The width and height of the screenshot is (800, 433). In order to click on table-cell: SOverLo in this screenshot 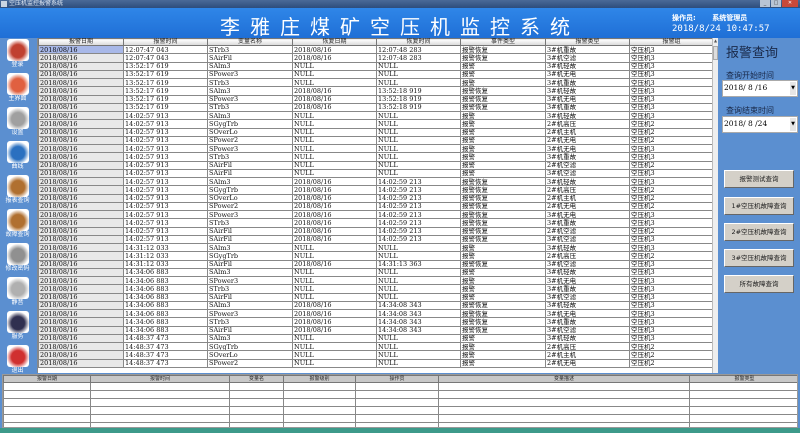, I will do `click(250, 132)`.